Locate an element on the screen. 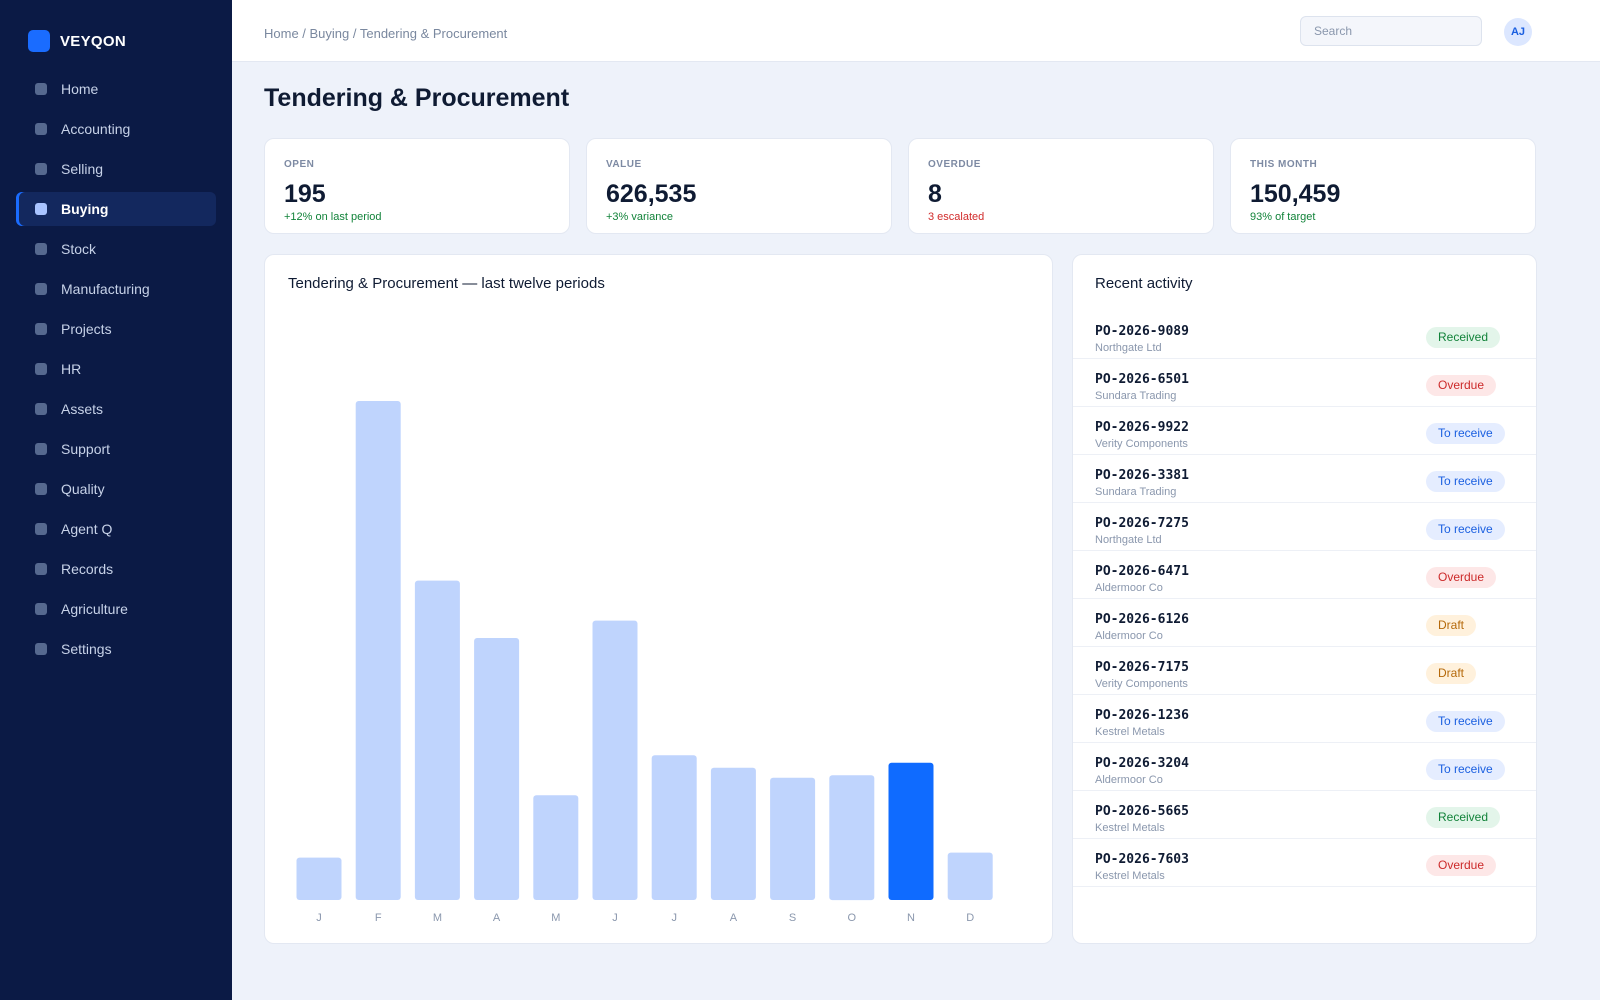  breadcrumb: Home / Buying / Tendering & Procurement is located at coordinates (386, 33).